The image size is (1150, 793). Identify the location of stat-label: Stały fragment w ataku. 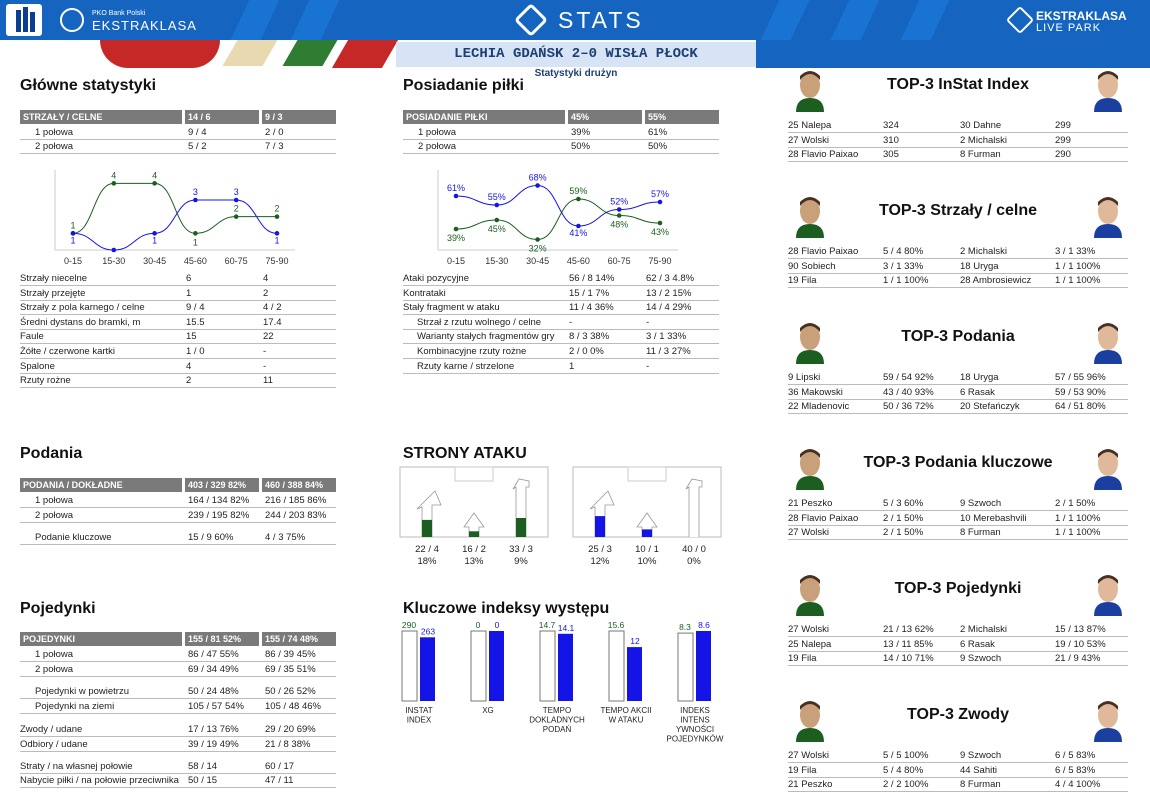
(451, 308).